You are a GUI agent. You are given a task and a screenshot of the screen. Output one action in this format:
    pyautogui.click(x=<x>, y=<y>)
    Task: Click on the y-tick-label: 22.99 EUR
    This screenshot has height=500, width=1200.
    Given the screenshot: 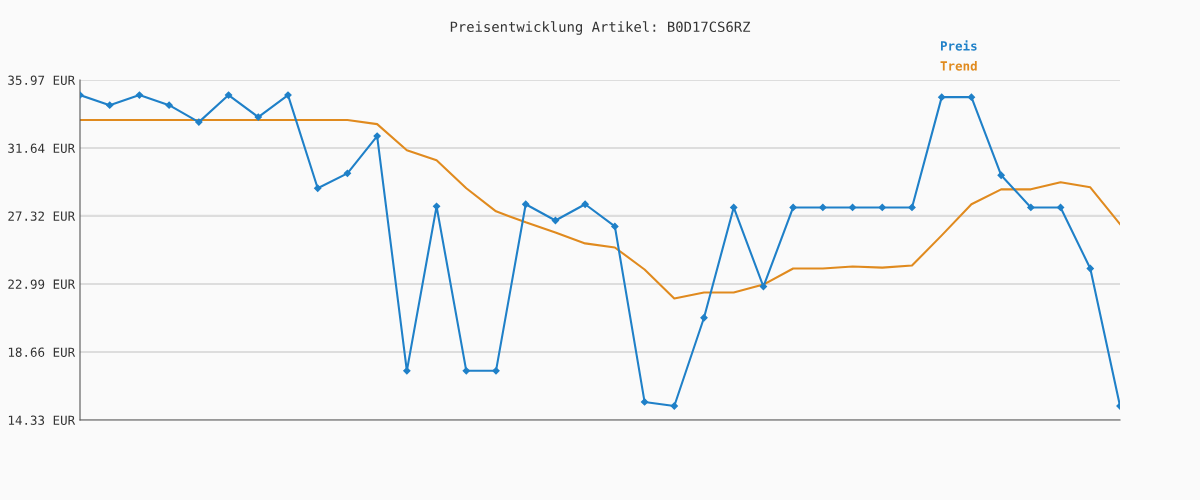 What is the action you would take?
    pyautogui.click(x=42, y=284)
    